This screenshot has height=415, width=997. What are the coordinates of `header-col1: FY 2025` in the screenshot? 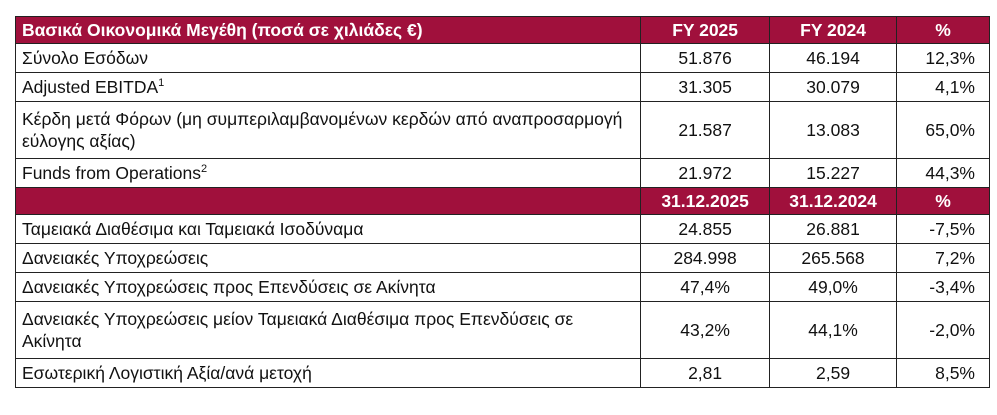 It's located at (705, 30).